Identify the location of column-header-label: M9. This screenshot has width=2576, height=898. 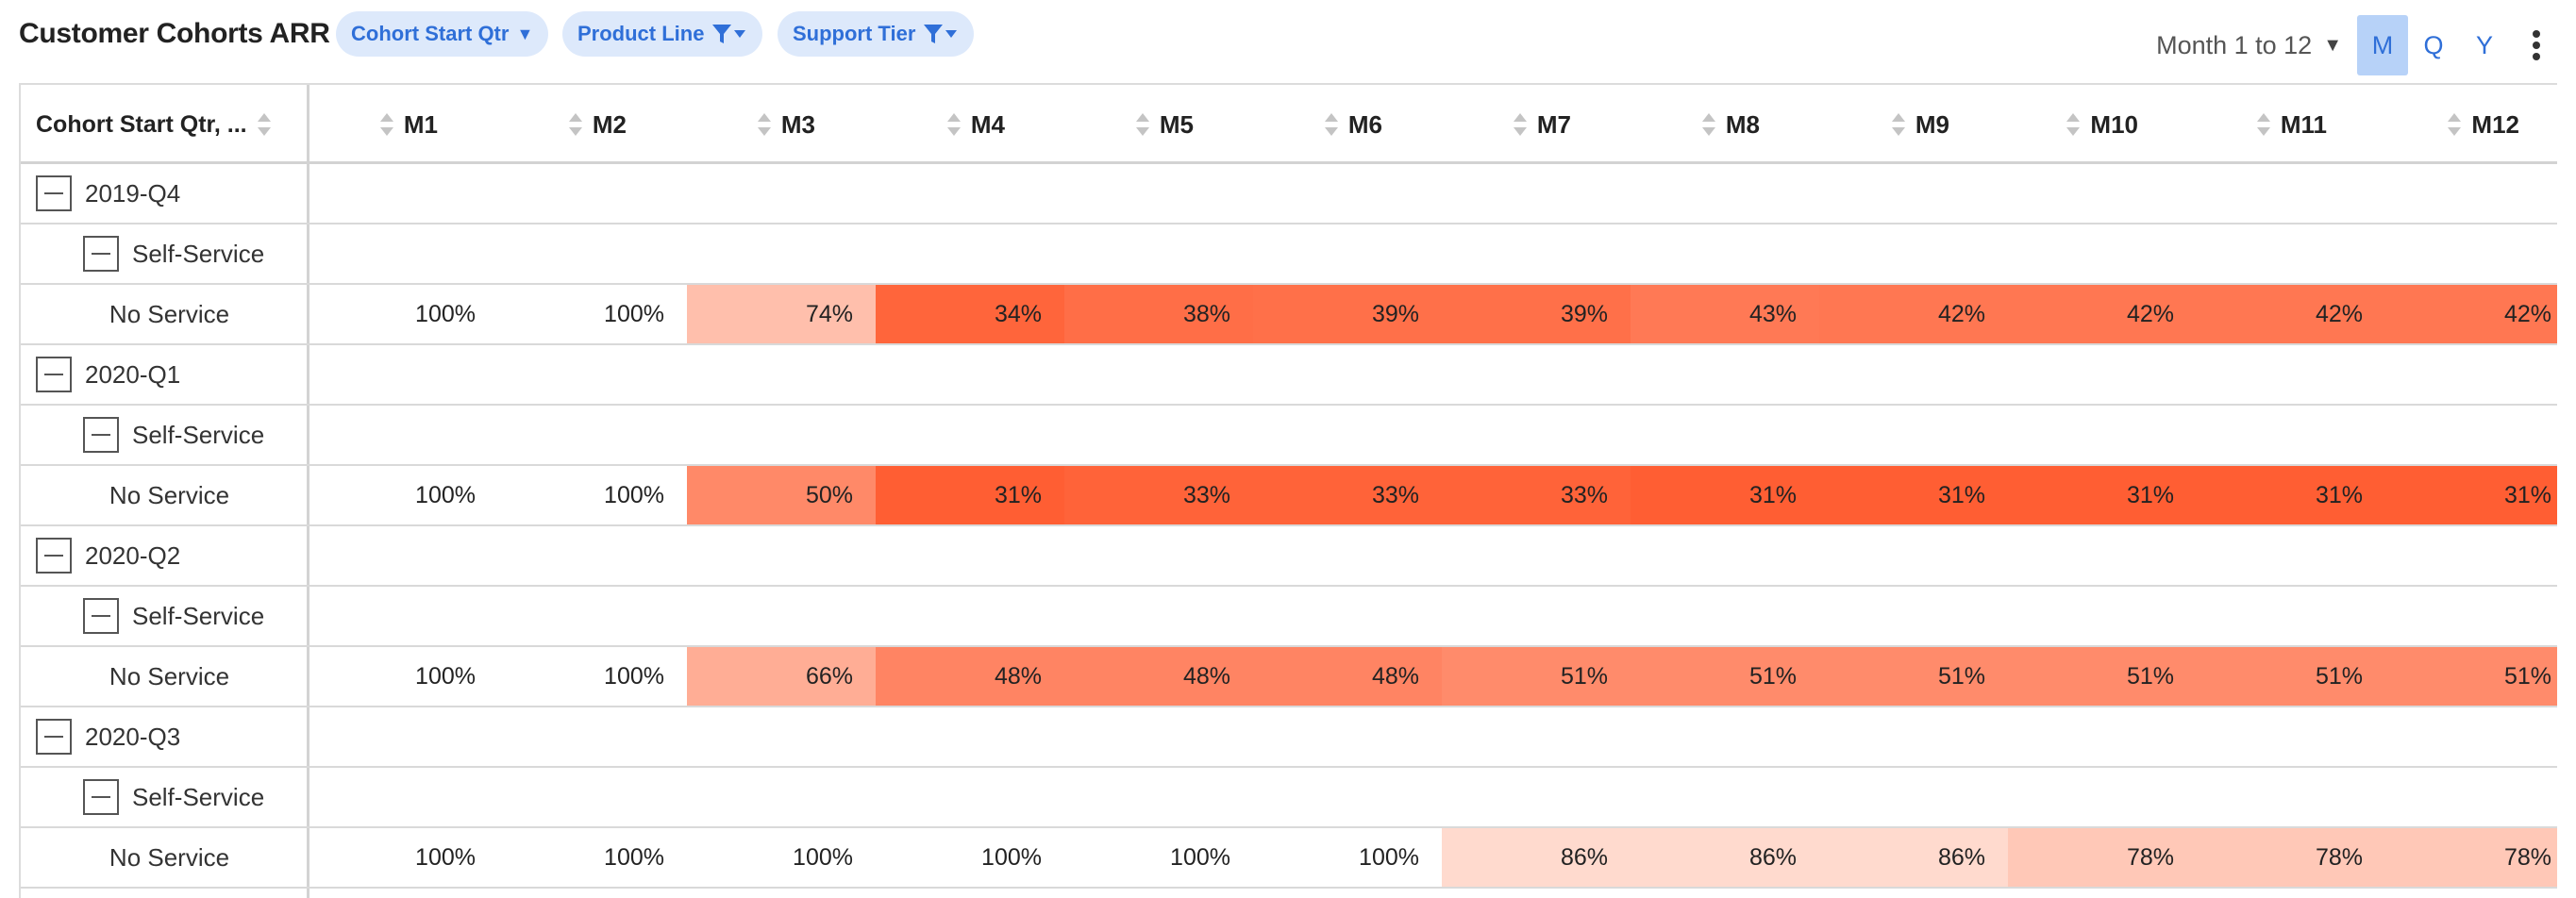
(1932, 124).